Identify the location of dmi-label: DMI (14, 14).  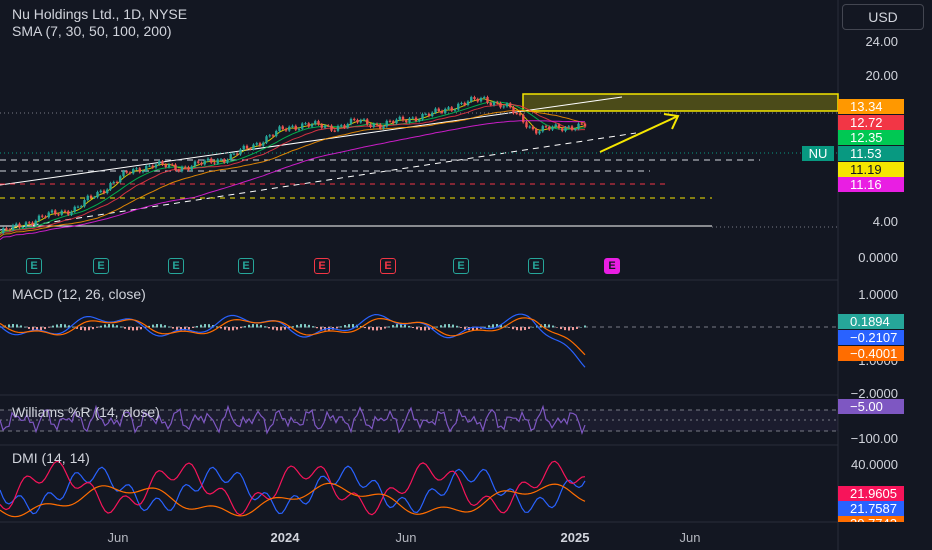
(51, 458).